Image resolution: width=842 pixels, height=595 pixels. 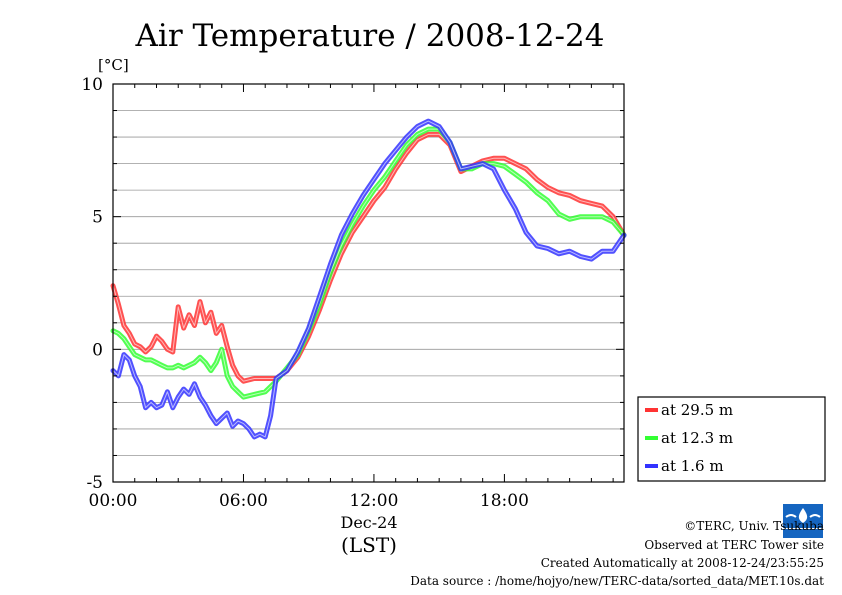 What do you see at coordinates (734, 545) in the screenshot?
I see `observed-text: Observed at TERC Tower site` at bounding box center [734, 545].